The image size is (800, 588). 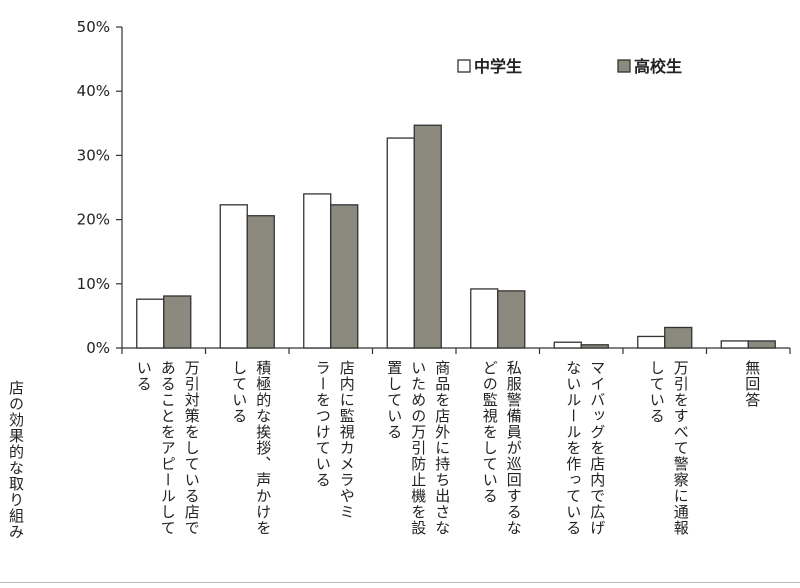 What do you see at coordinates (93, 91) in the screenshot?
I see `y-tick-label: 40%` at bounding box center [93, 91].